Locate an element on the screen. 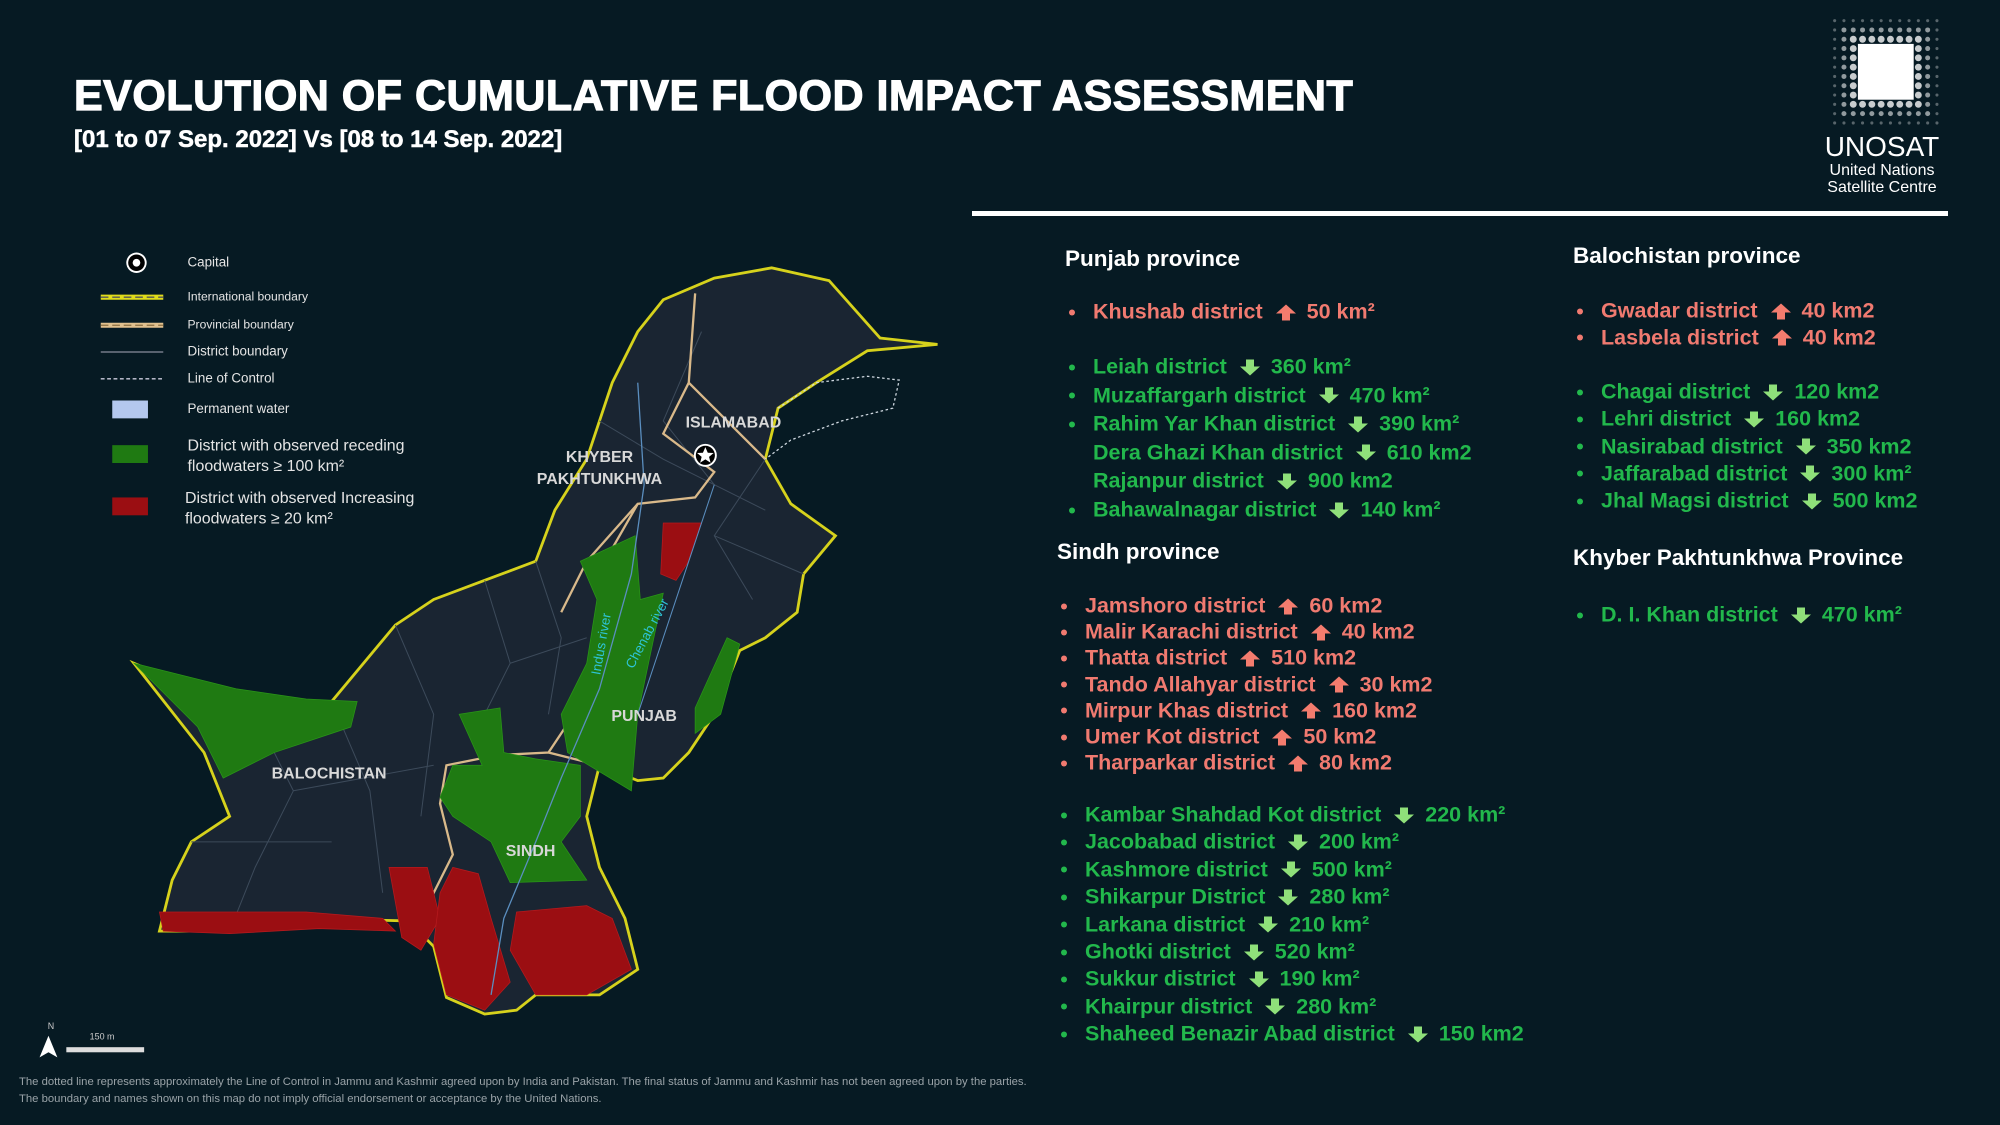 Image resolution: width=2000 pixels, height=1125 pixels. divider is located at coordinates (1460, 213).